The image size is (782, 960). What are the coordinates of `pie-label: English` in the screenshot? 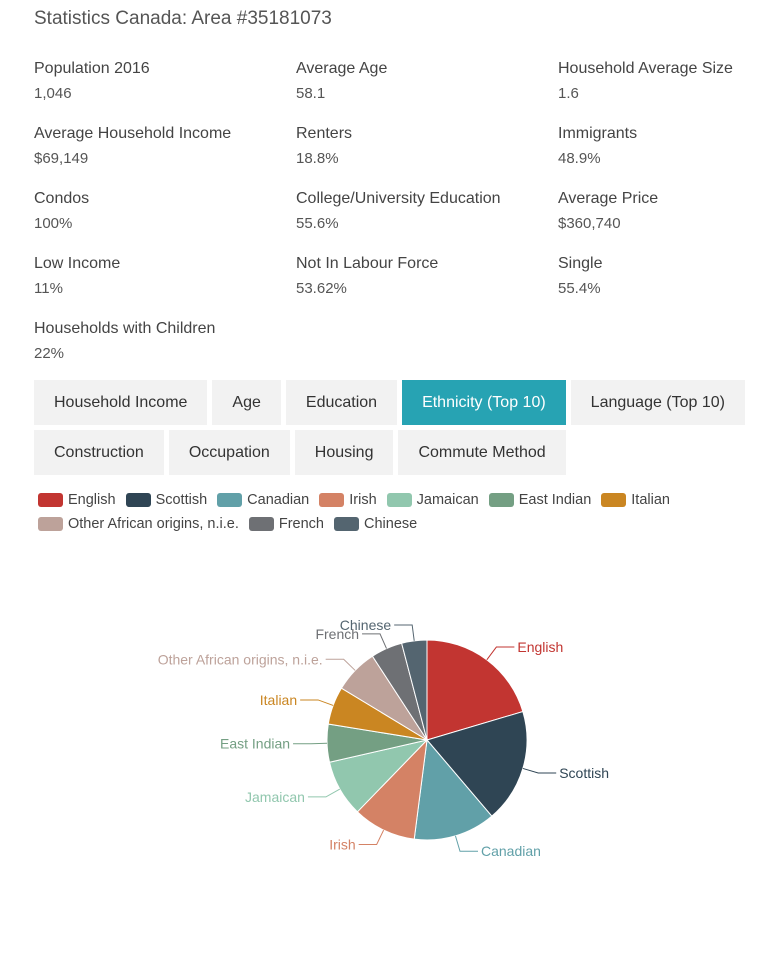 It's located at (540, 647).